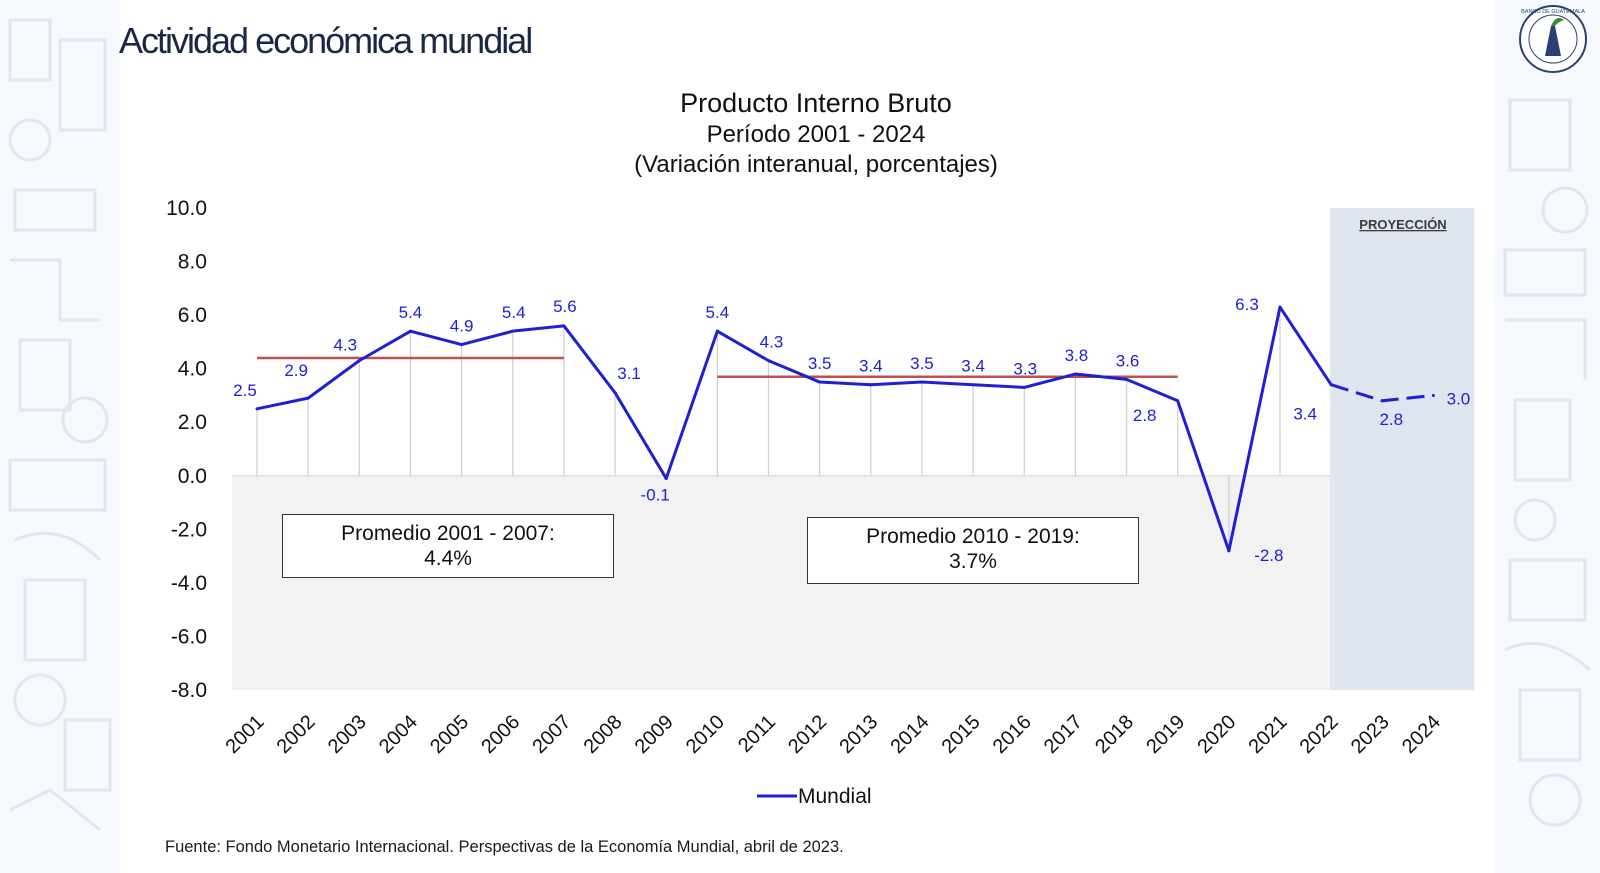 Image resolution: width=1600 pixels, height=873 pixels. Describe the element at coordinates (186, 208) in the screenshot. I see `y-tick-label: 10.0` at that location.